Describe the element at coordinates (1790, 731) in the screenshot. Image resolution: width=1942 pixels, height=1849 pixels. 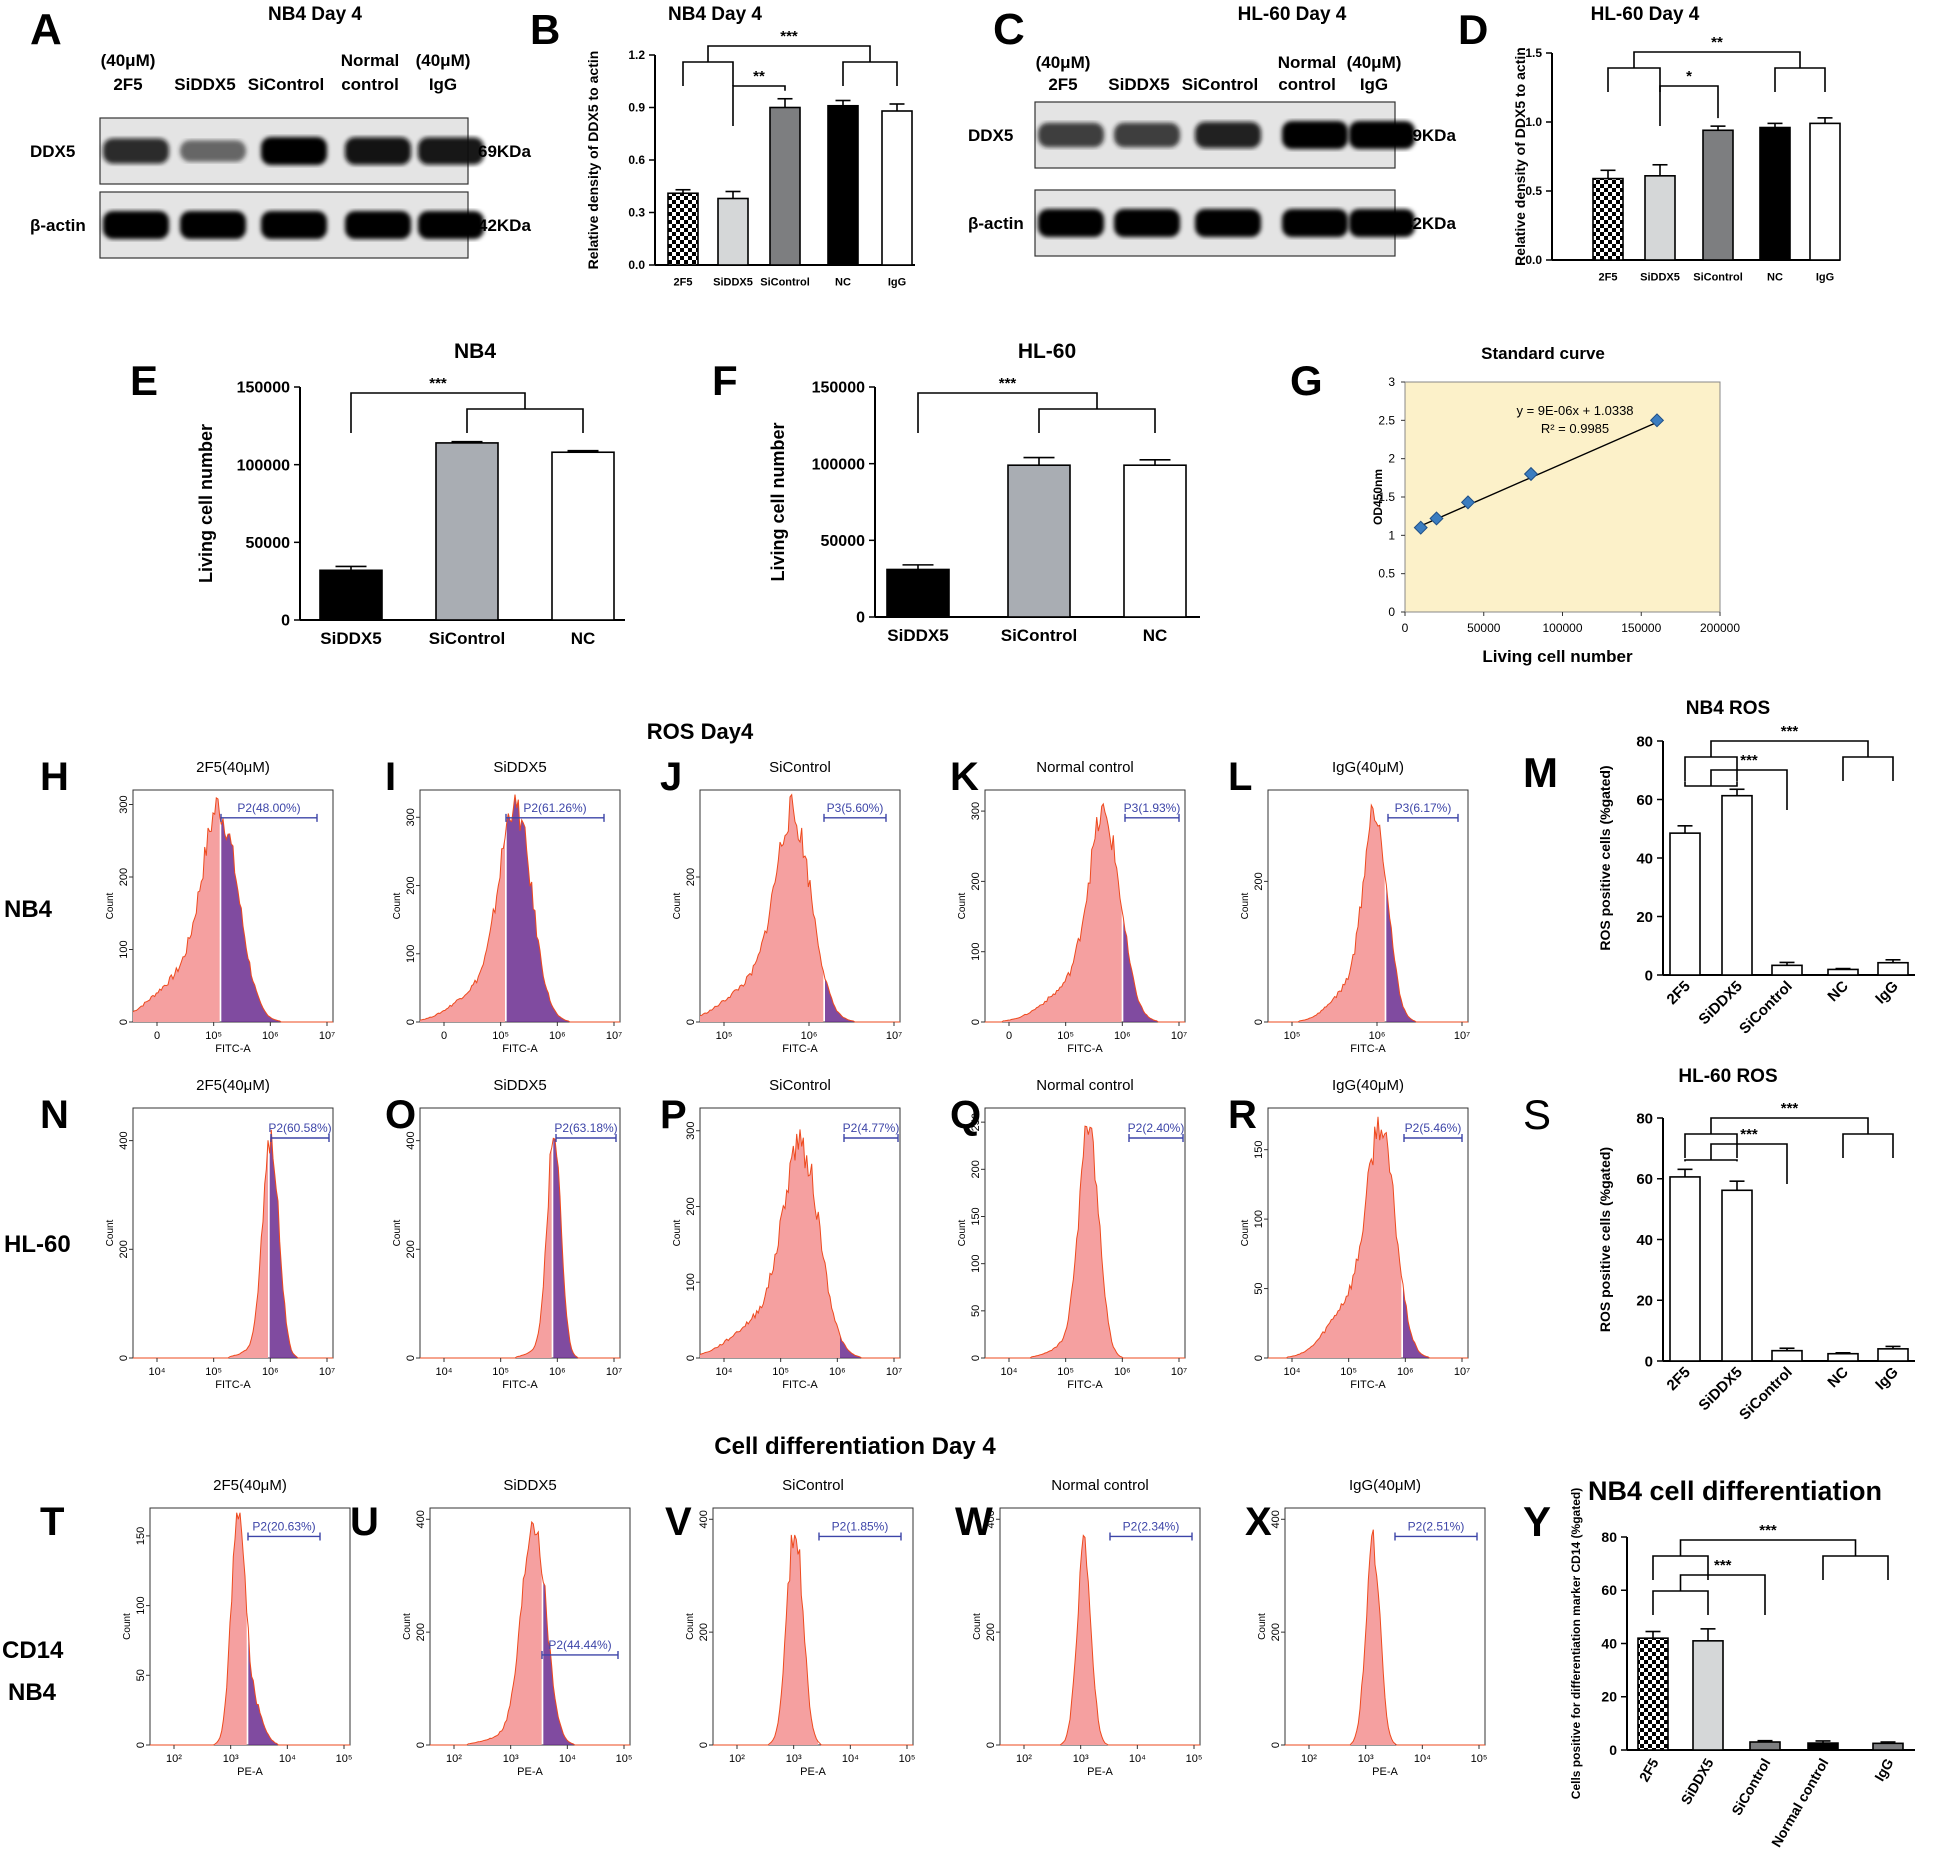
I see `sig-label: ***` at that location.